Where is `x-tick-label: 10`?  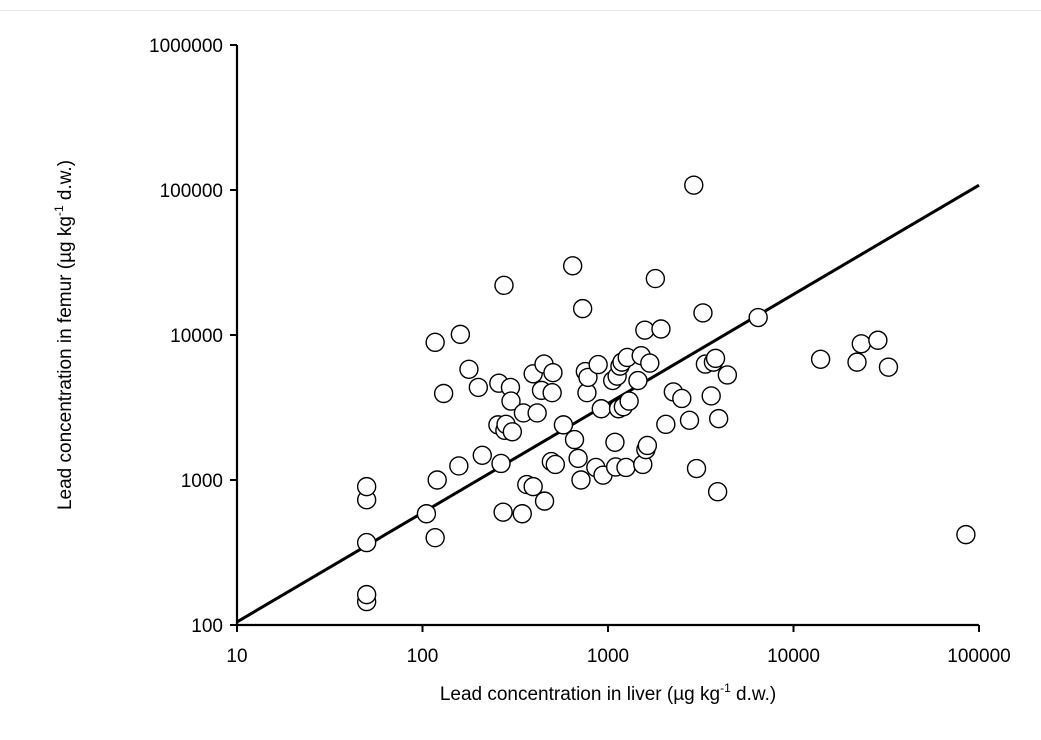
x-tick-label: 10 is located at coordinates (236, 656).